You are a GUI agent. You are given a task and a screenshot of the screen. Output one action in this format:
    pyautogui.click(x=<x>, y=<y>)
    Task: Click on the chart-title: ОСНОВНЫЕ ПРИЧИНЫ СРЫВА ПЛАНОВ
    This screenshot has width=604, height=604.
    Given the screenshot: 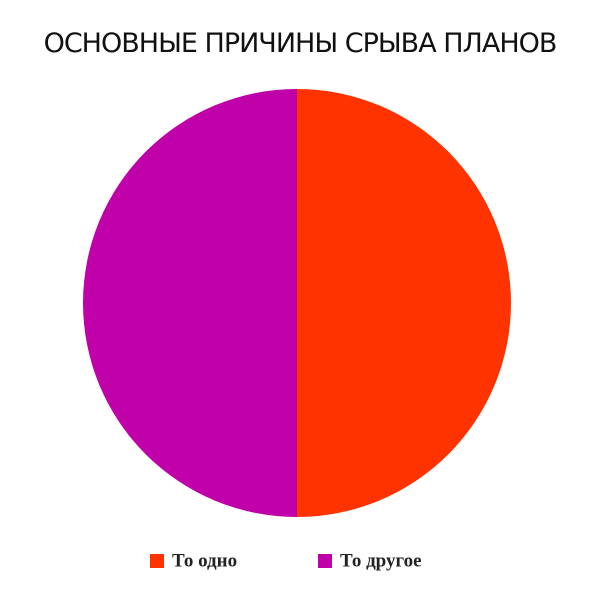 What is the action you would take?
    pyautogui.click(x=300, y=43)
    